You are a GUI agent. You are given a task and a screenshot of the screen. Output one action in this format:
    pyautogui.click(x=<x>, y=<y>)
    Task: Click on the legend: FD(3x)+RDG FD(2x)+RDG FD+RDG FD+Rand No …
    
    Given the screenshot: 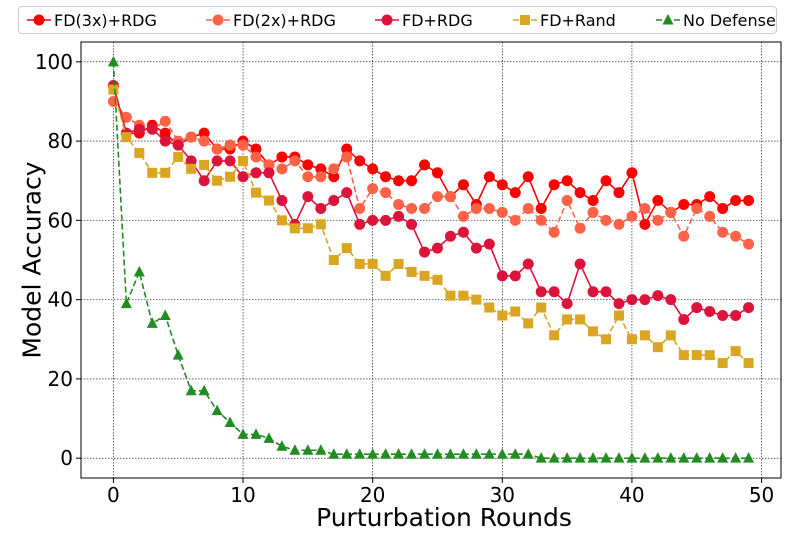 What is the action you would take?
    pyautogui.click(x=397, y=20)
    